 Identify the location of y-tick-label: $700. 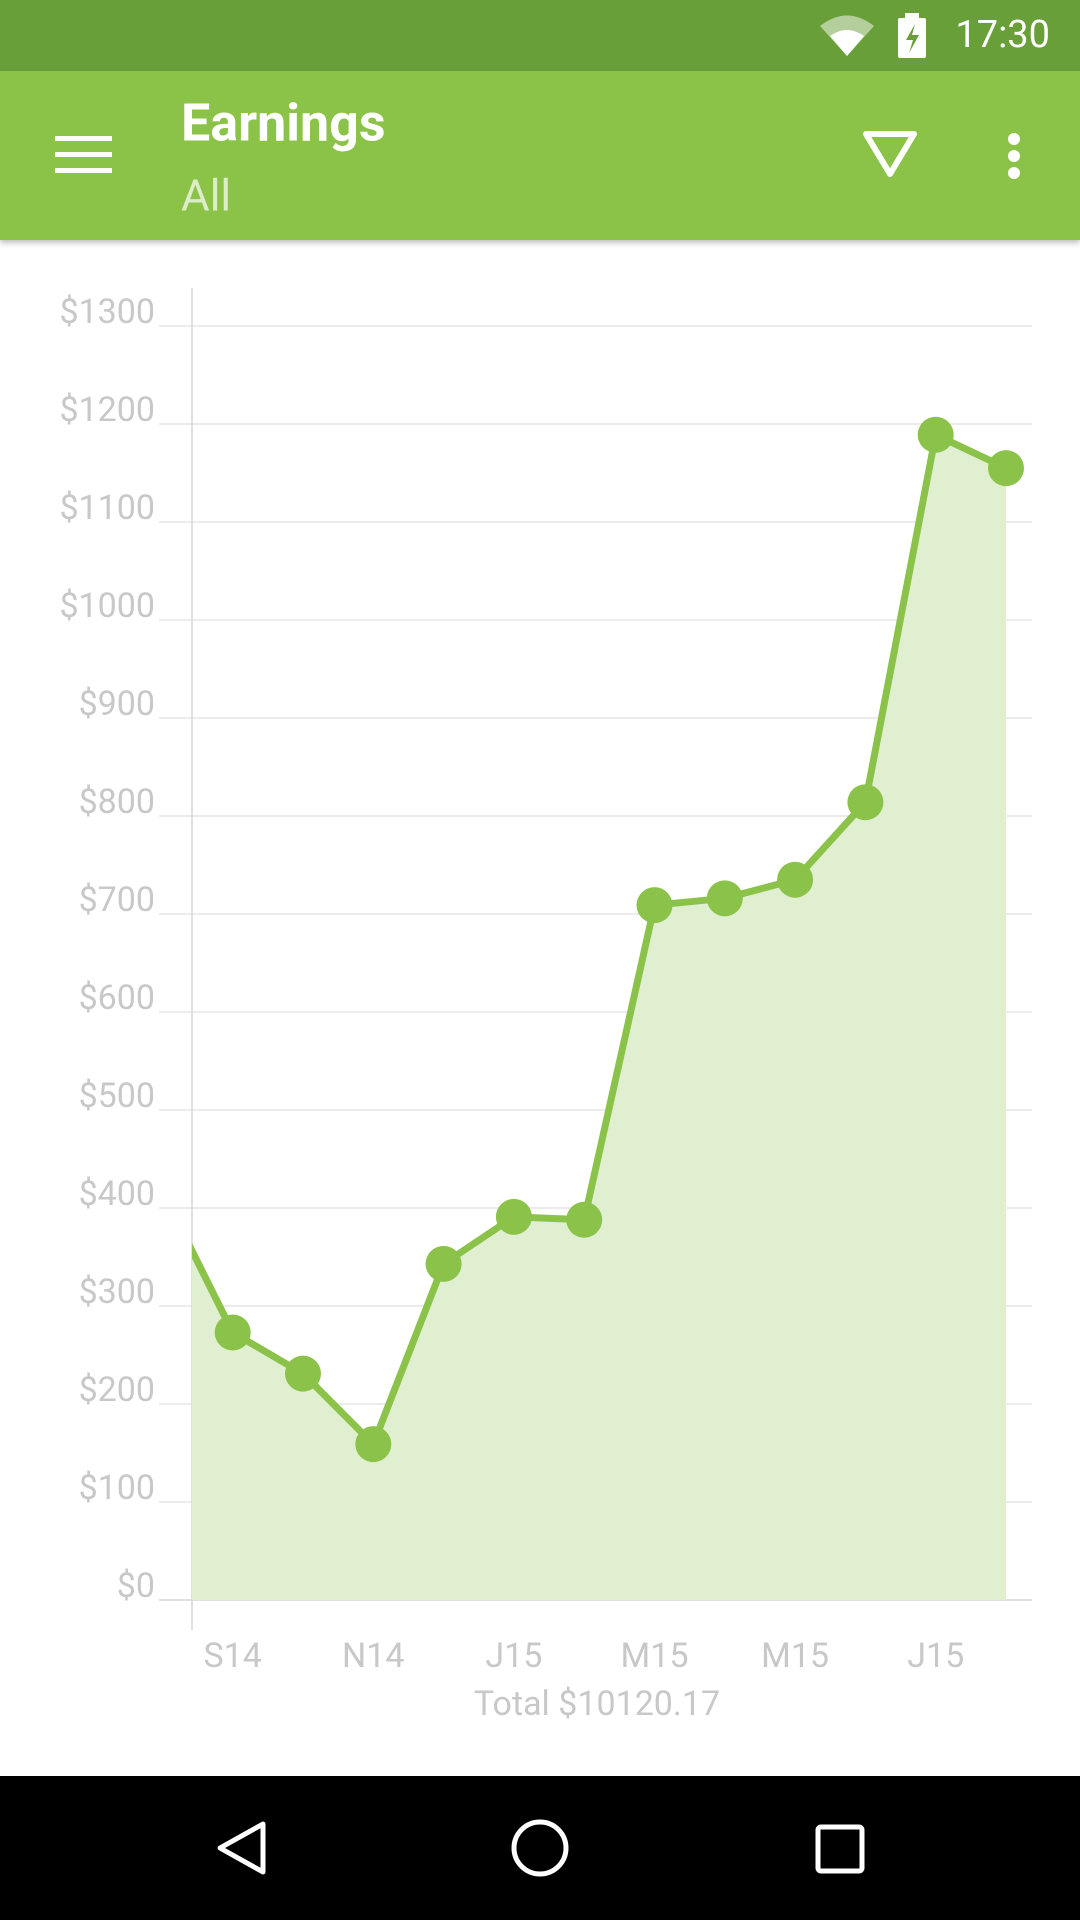
(117, 900).